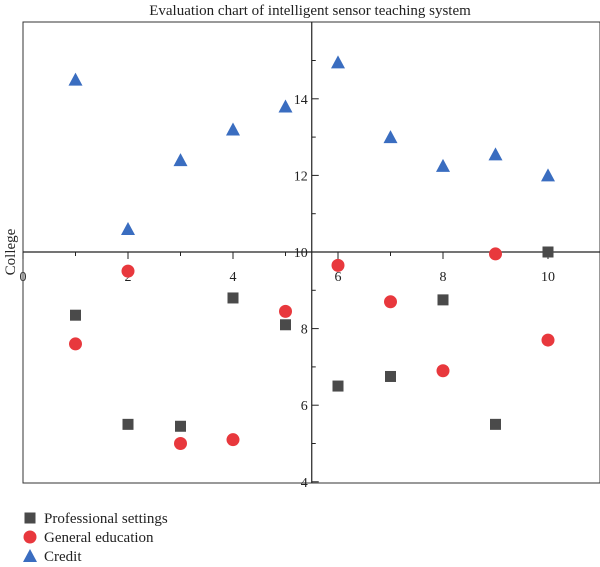 This screenshot has width=600, height=567. I want to click on legend-label: Professional settings, so click(106, 519).